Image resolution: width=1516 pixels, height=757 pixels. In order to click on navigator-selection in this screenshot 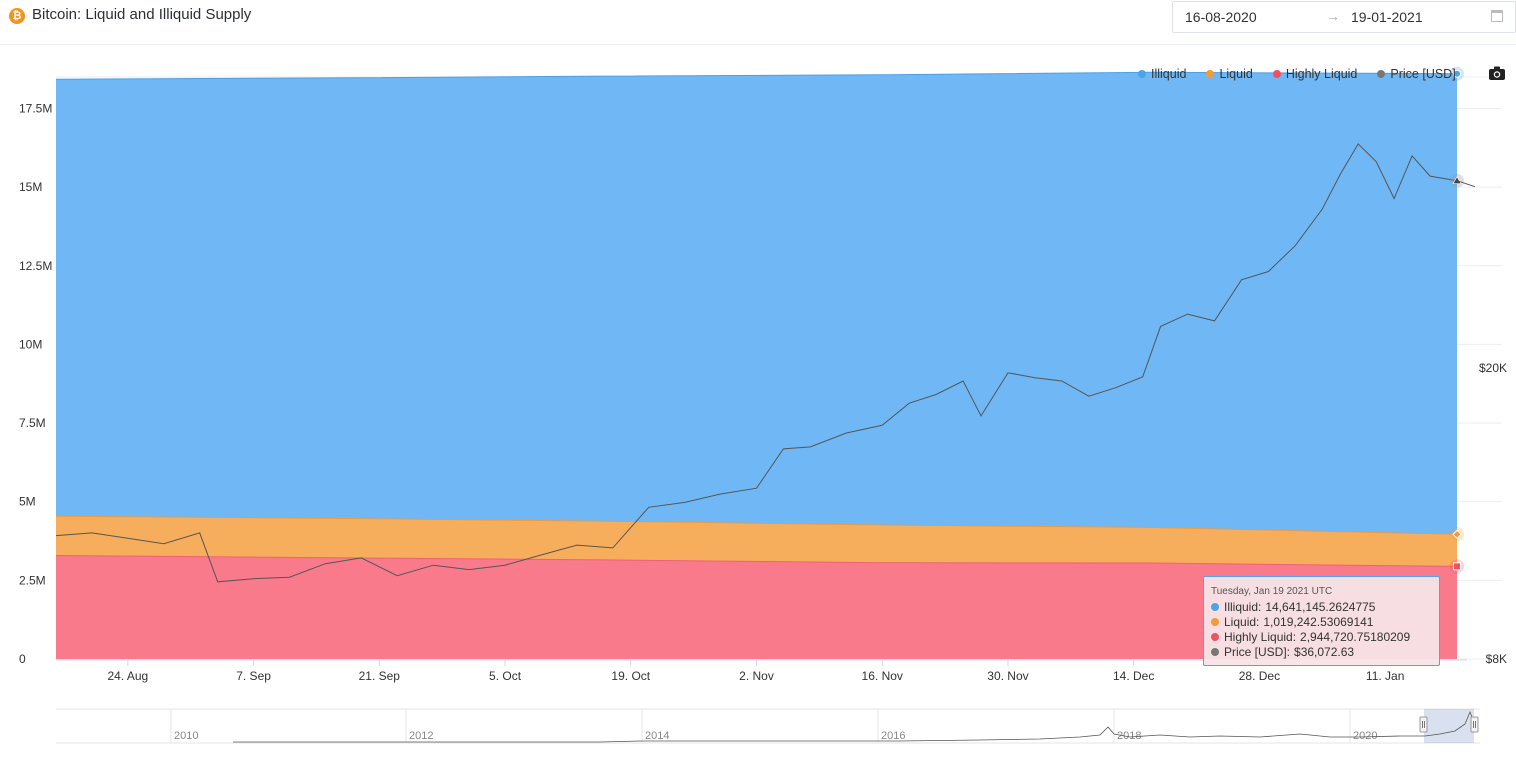, I will do `click(1449, 726)`.